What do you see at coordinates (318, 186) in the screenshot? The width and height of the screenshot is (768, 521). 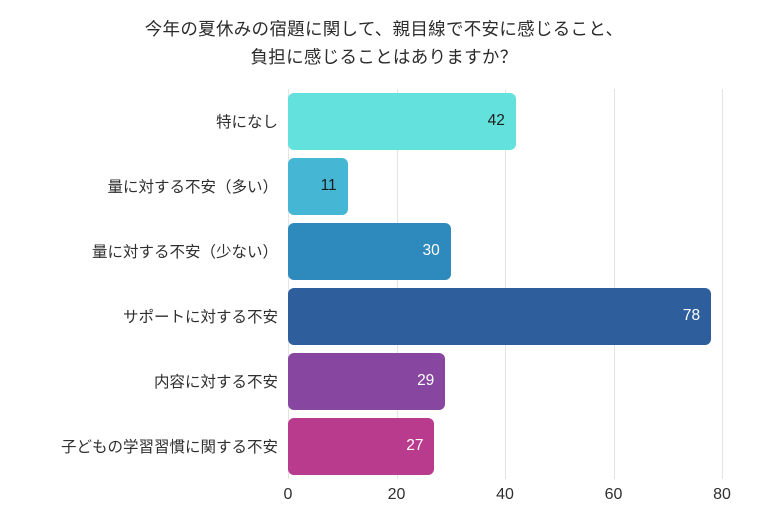 I see `bar: 11` at bounding box center [318, 186].